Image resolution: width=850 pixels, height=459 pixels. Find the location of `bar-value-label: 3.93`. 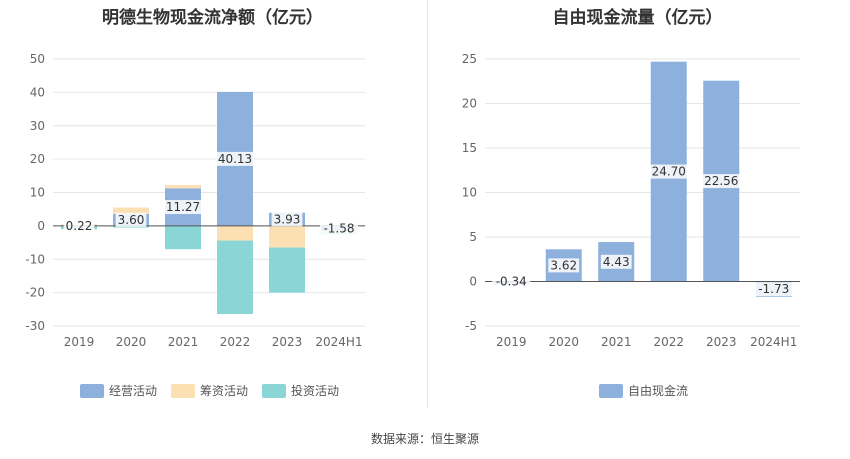

bar-value-label: 3.93 is located at coordinates (287, 219).